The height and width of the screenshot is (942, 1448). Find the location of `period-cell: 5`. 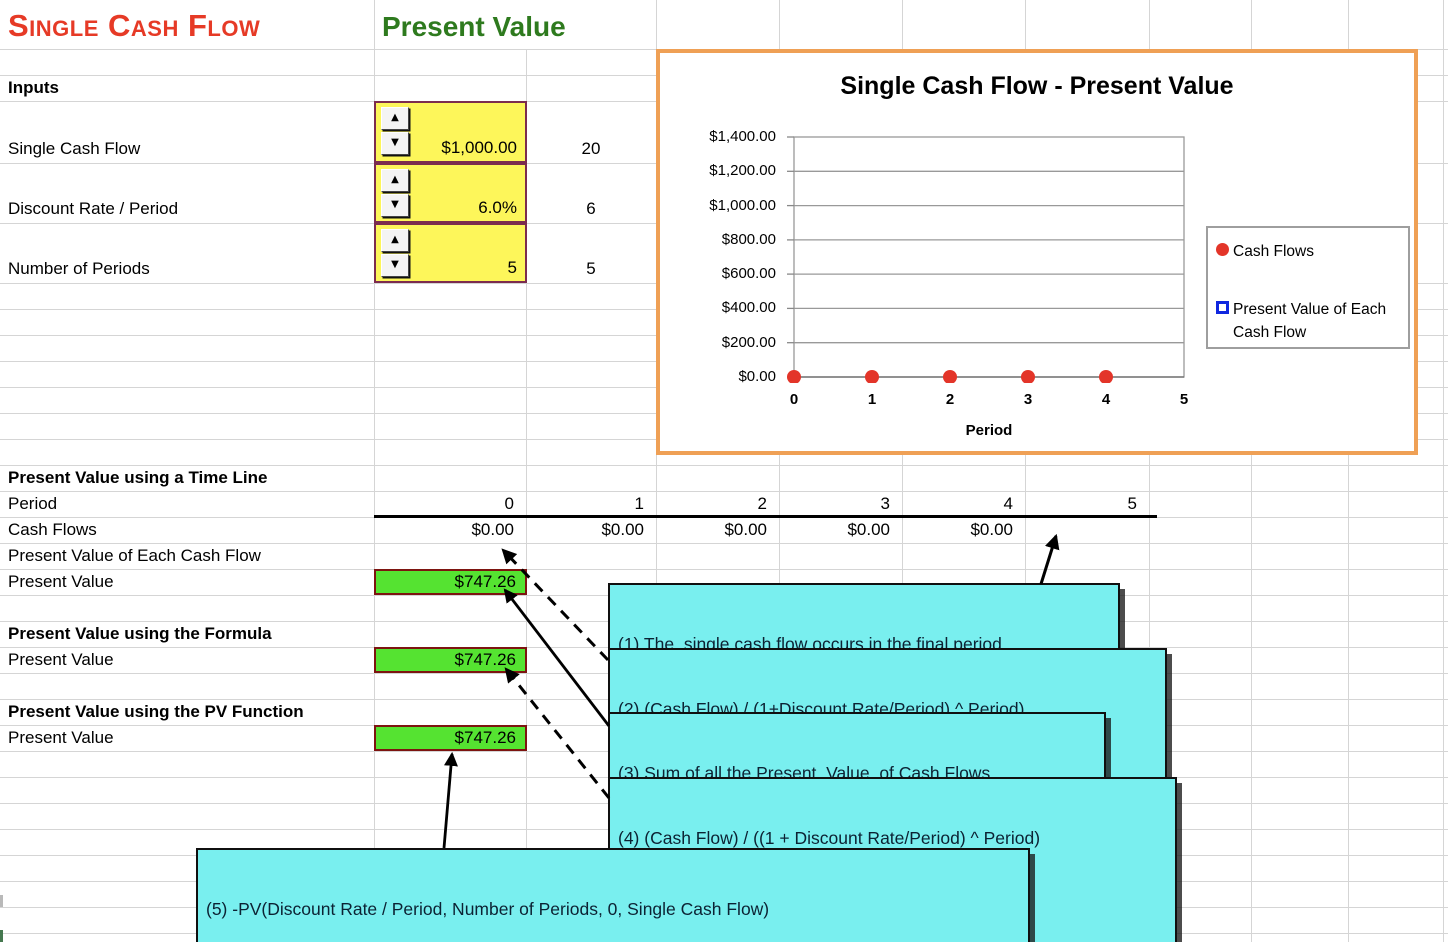

period-cell: 5 is located at coordinates (1132, 503).